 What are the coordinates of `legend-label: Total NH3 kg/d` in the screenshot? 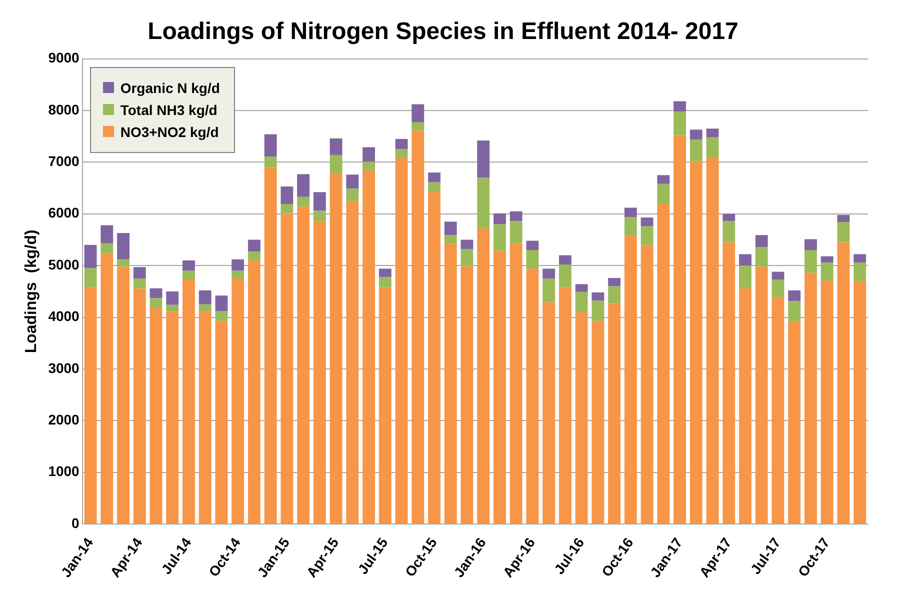 It's located at (169, 110).